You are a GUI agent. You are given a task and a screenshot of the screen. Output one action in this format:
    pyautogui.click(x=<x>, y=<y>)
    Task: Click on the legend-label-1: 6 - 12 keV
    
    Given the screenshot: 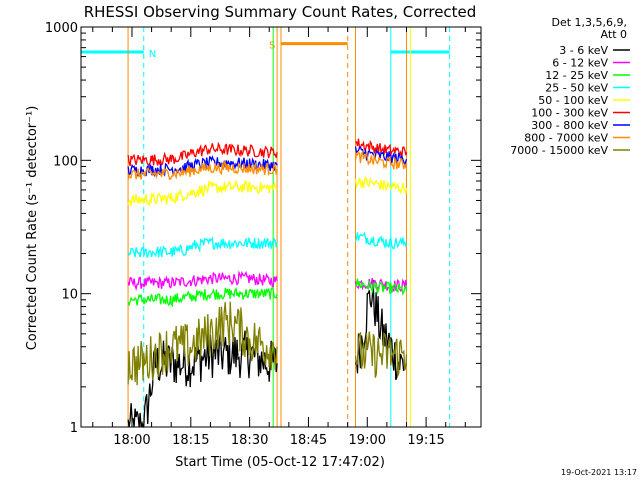 What is the action you would take?
    pyautogui.click(x=580, y=63)
    